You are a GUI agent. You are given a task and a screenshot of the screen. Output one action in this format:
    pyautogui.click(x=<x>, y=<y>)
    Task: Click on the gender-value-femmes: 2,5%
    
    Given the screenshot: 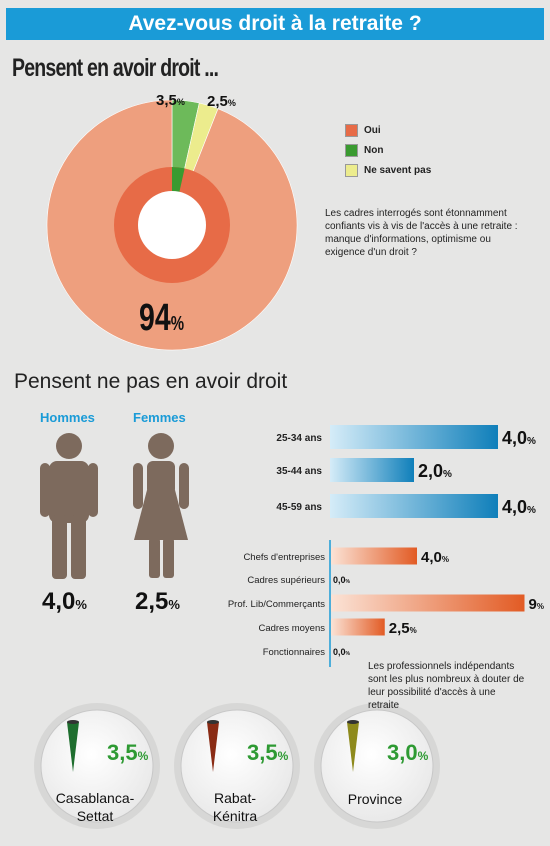 What is the action you would take?
    pyautogui.click(x=157, y=602)
    